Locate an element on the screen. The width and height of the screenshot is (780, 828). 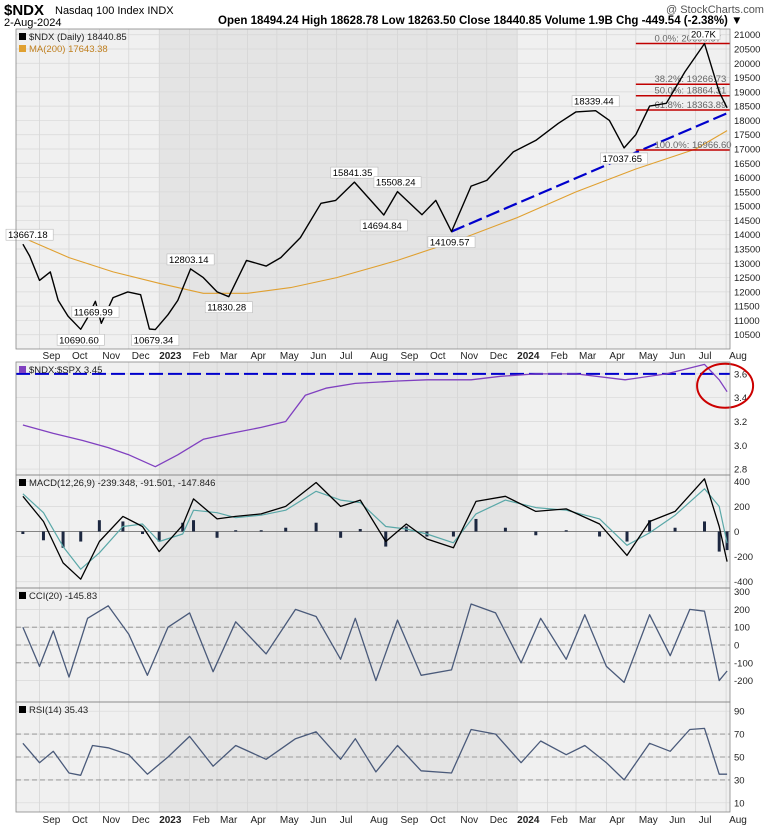
price-annotation: 14694.84 is located at coordinates (383, 225).